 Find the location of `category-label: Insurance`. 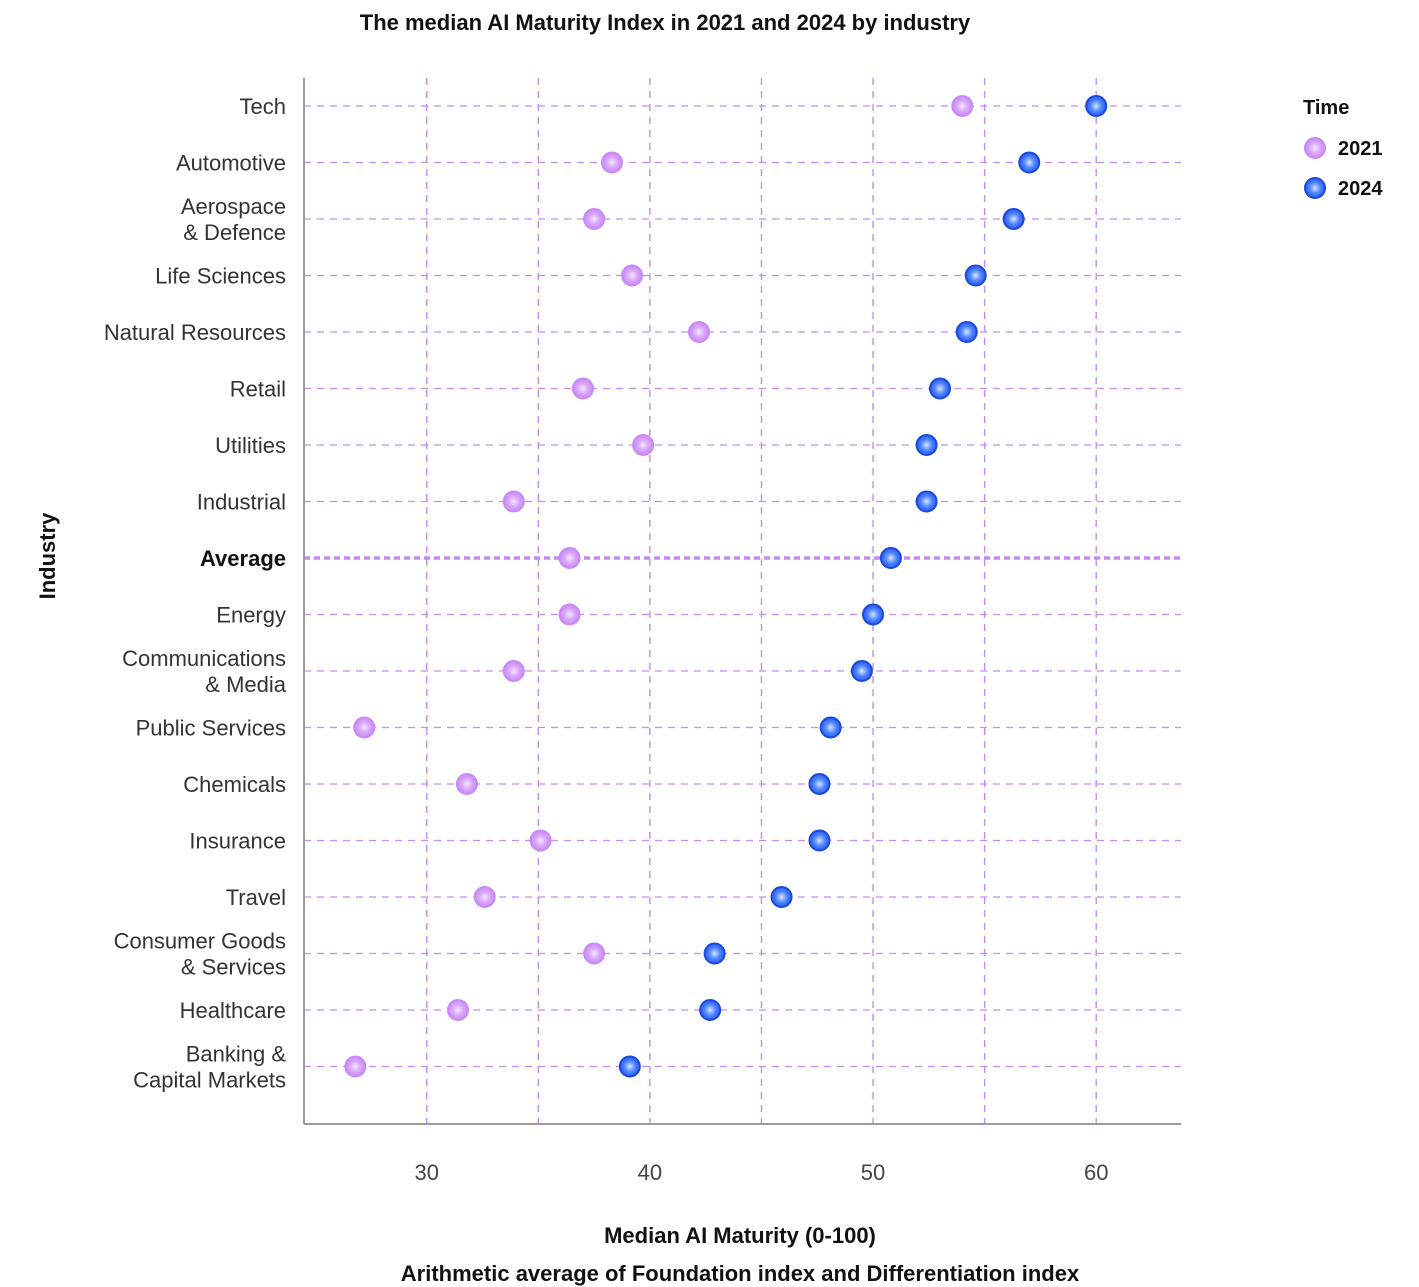

category-label: Insurance is located at coordinates (237, 841).